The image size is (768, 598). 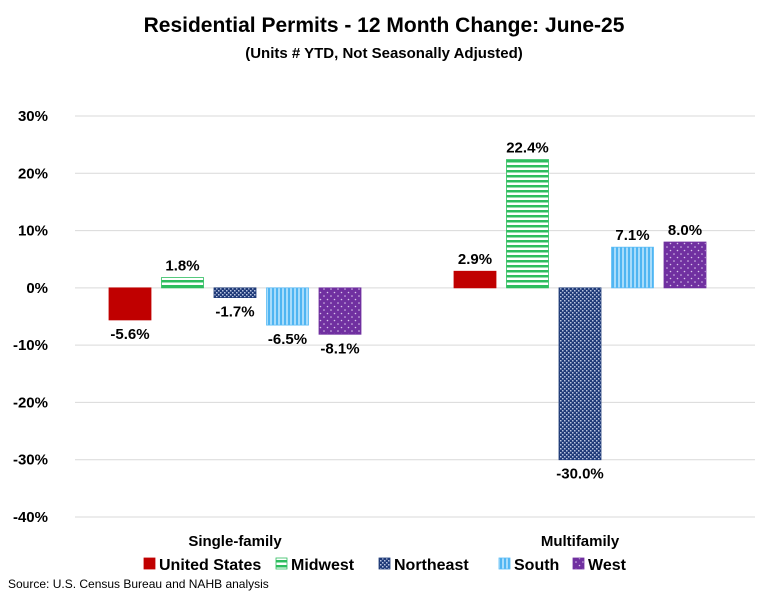 I want to click on category-label: Multifamily, so click(x=580, y=541).